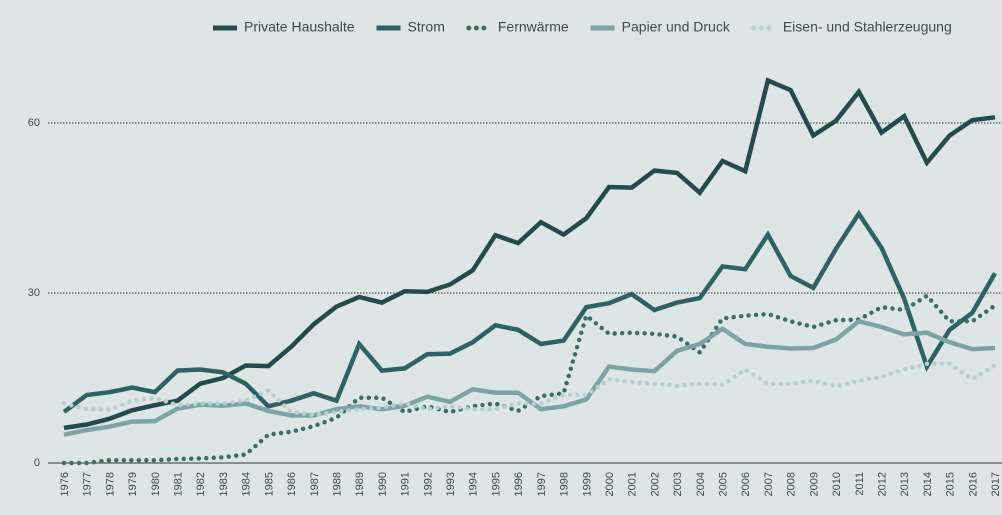 The image size is (1002, 515). I want to click on x-tick-label: 2010, so click(837, 484).